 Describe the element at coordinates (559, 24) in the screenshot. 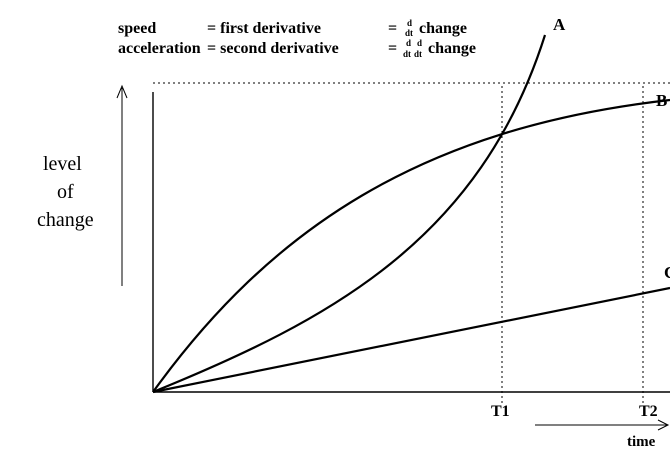

I see `curve-a-label: A` at that location.